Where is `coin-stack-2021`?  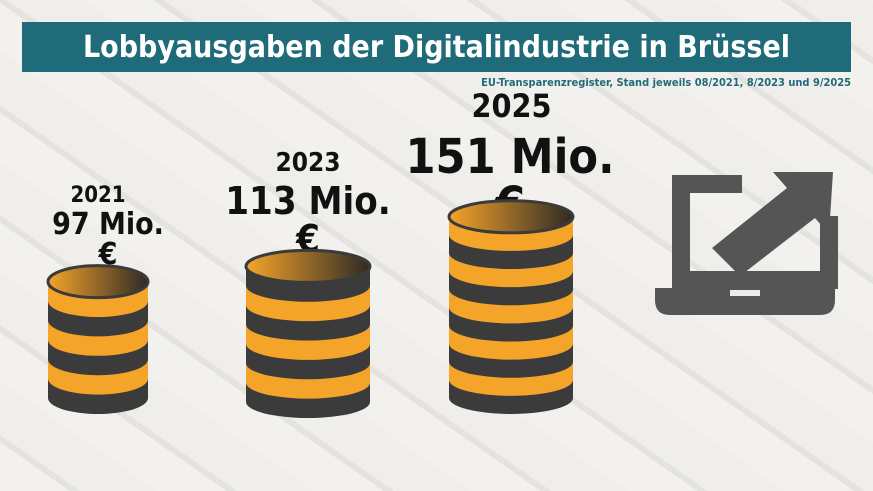 coin-stack-2021 is located at coordinates (98, 339).